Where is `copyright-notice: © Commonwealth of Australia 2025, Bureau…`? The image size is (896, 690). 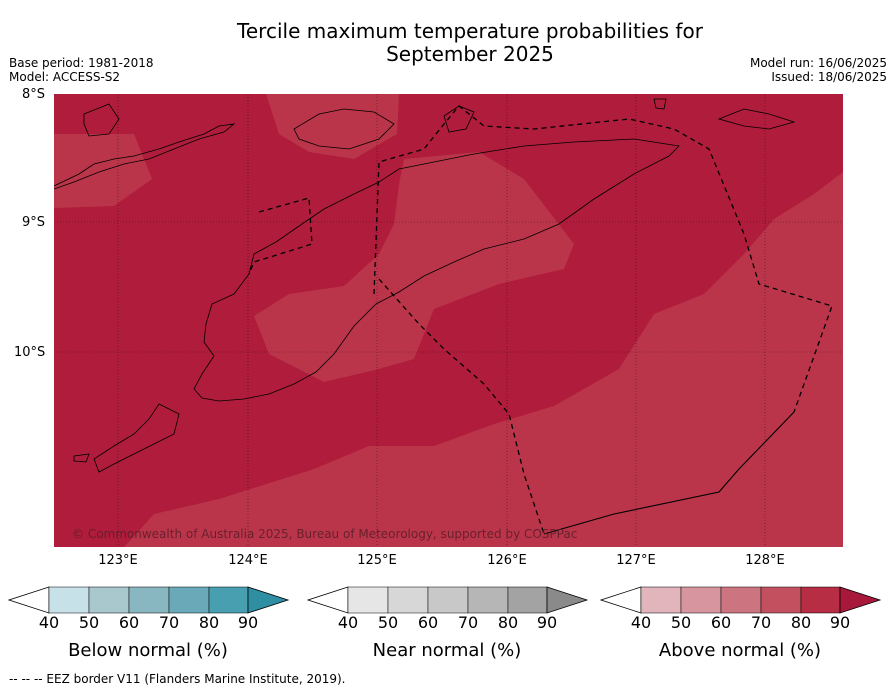 copyright-notice: © Commonwealth of Australia 2025, Bureau… is located at coordinates (324, 534).